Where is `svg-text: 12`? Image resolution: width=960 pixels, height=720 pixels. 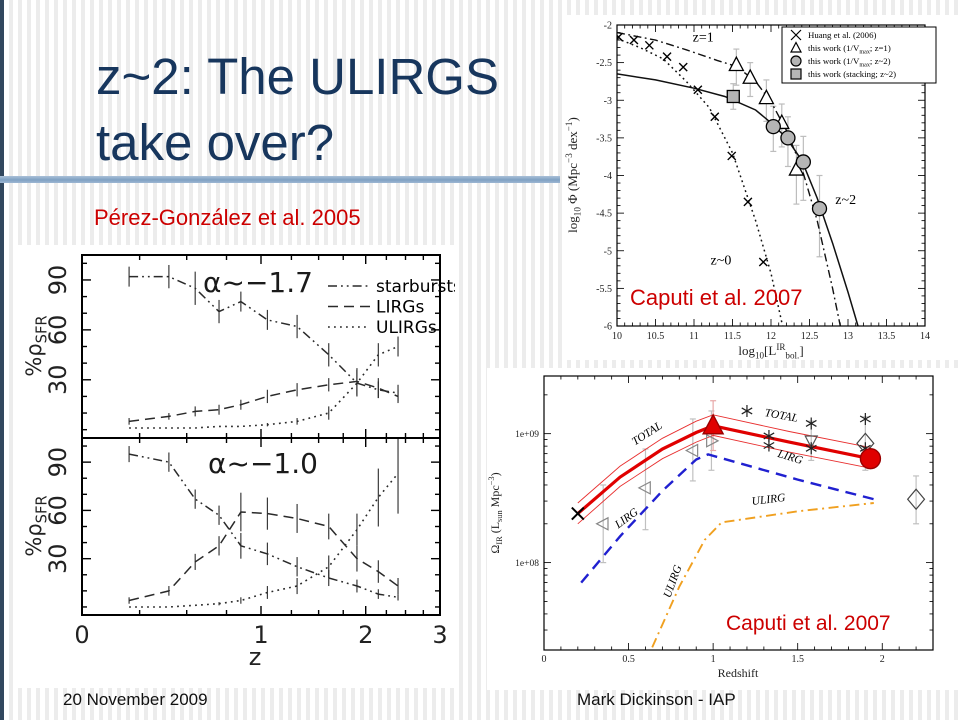
svg-text: 12 is located at coordinates (771, 336).